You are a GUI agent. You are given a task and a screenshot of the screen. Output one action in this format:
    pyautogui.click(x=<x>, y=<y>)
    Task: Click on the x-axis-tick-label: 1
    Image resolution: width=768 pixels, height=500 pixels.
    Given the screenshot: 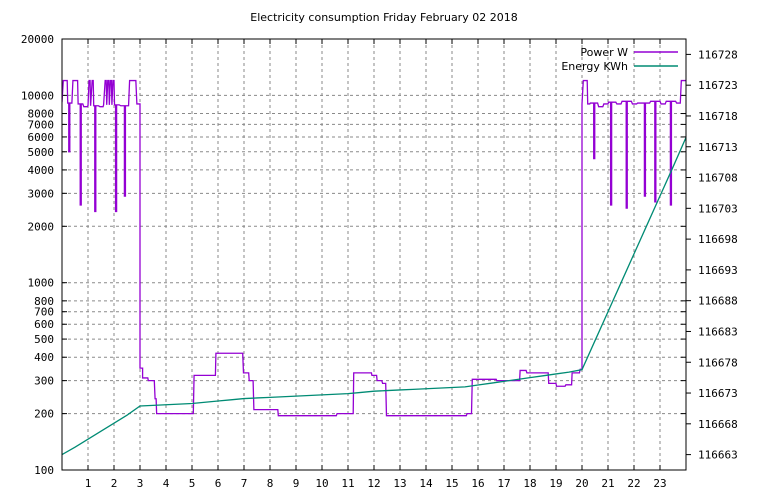 What is the action you would take?
    pyautogui.click(x=88, y=483)
    